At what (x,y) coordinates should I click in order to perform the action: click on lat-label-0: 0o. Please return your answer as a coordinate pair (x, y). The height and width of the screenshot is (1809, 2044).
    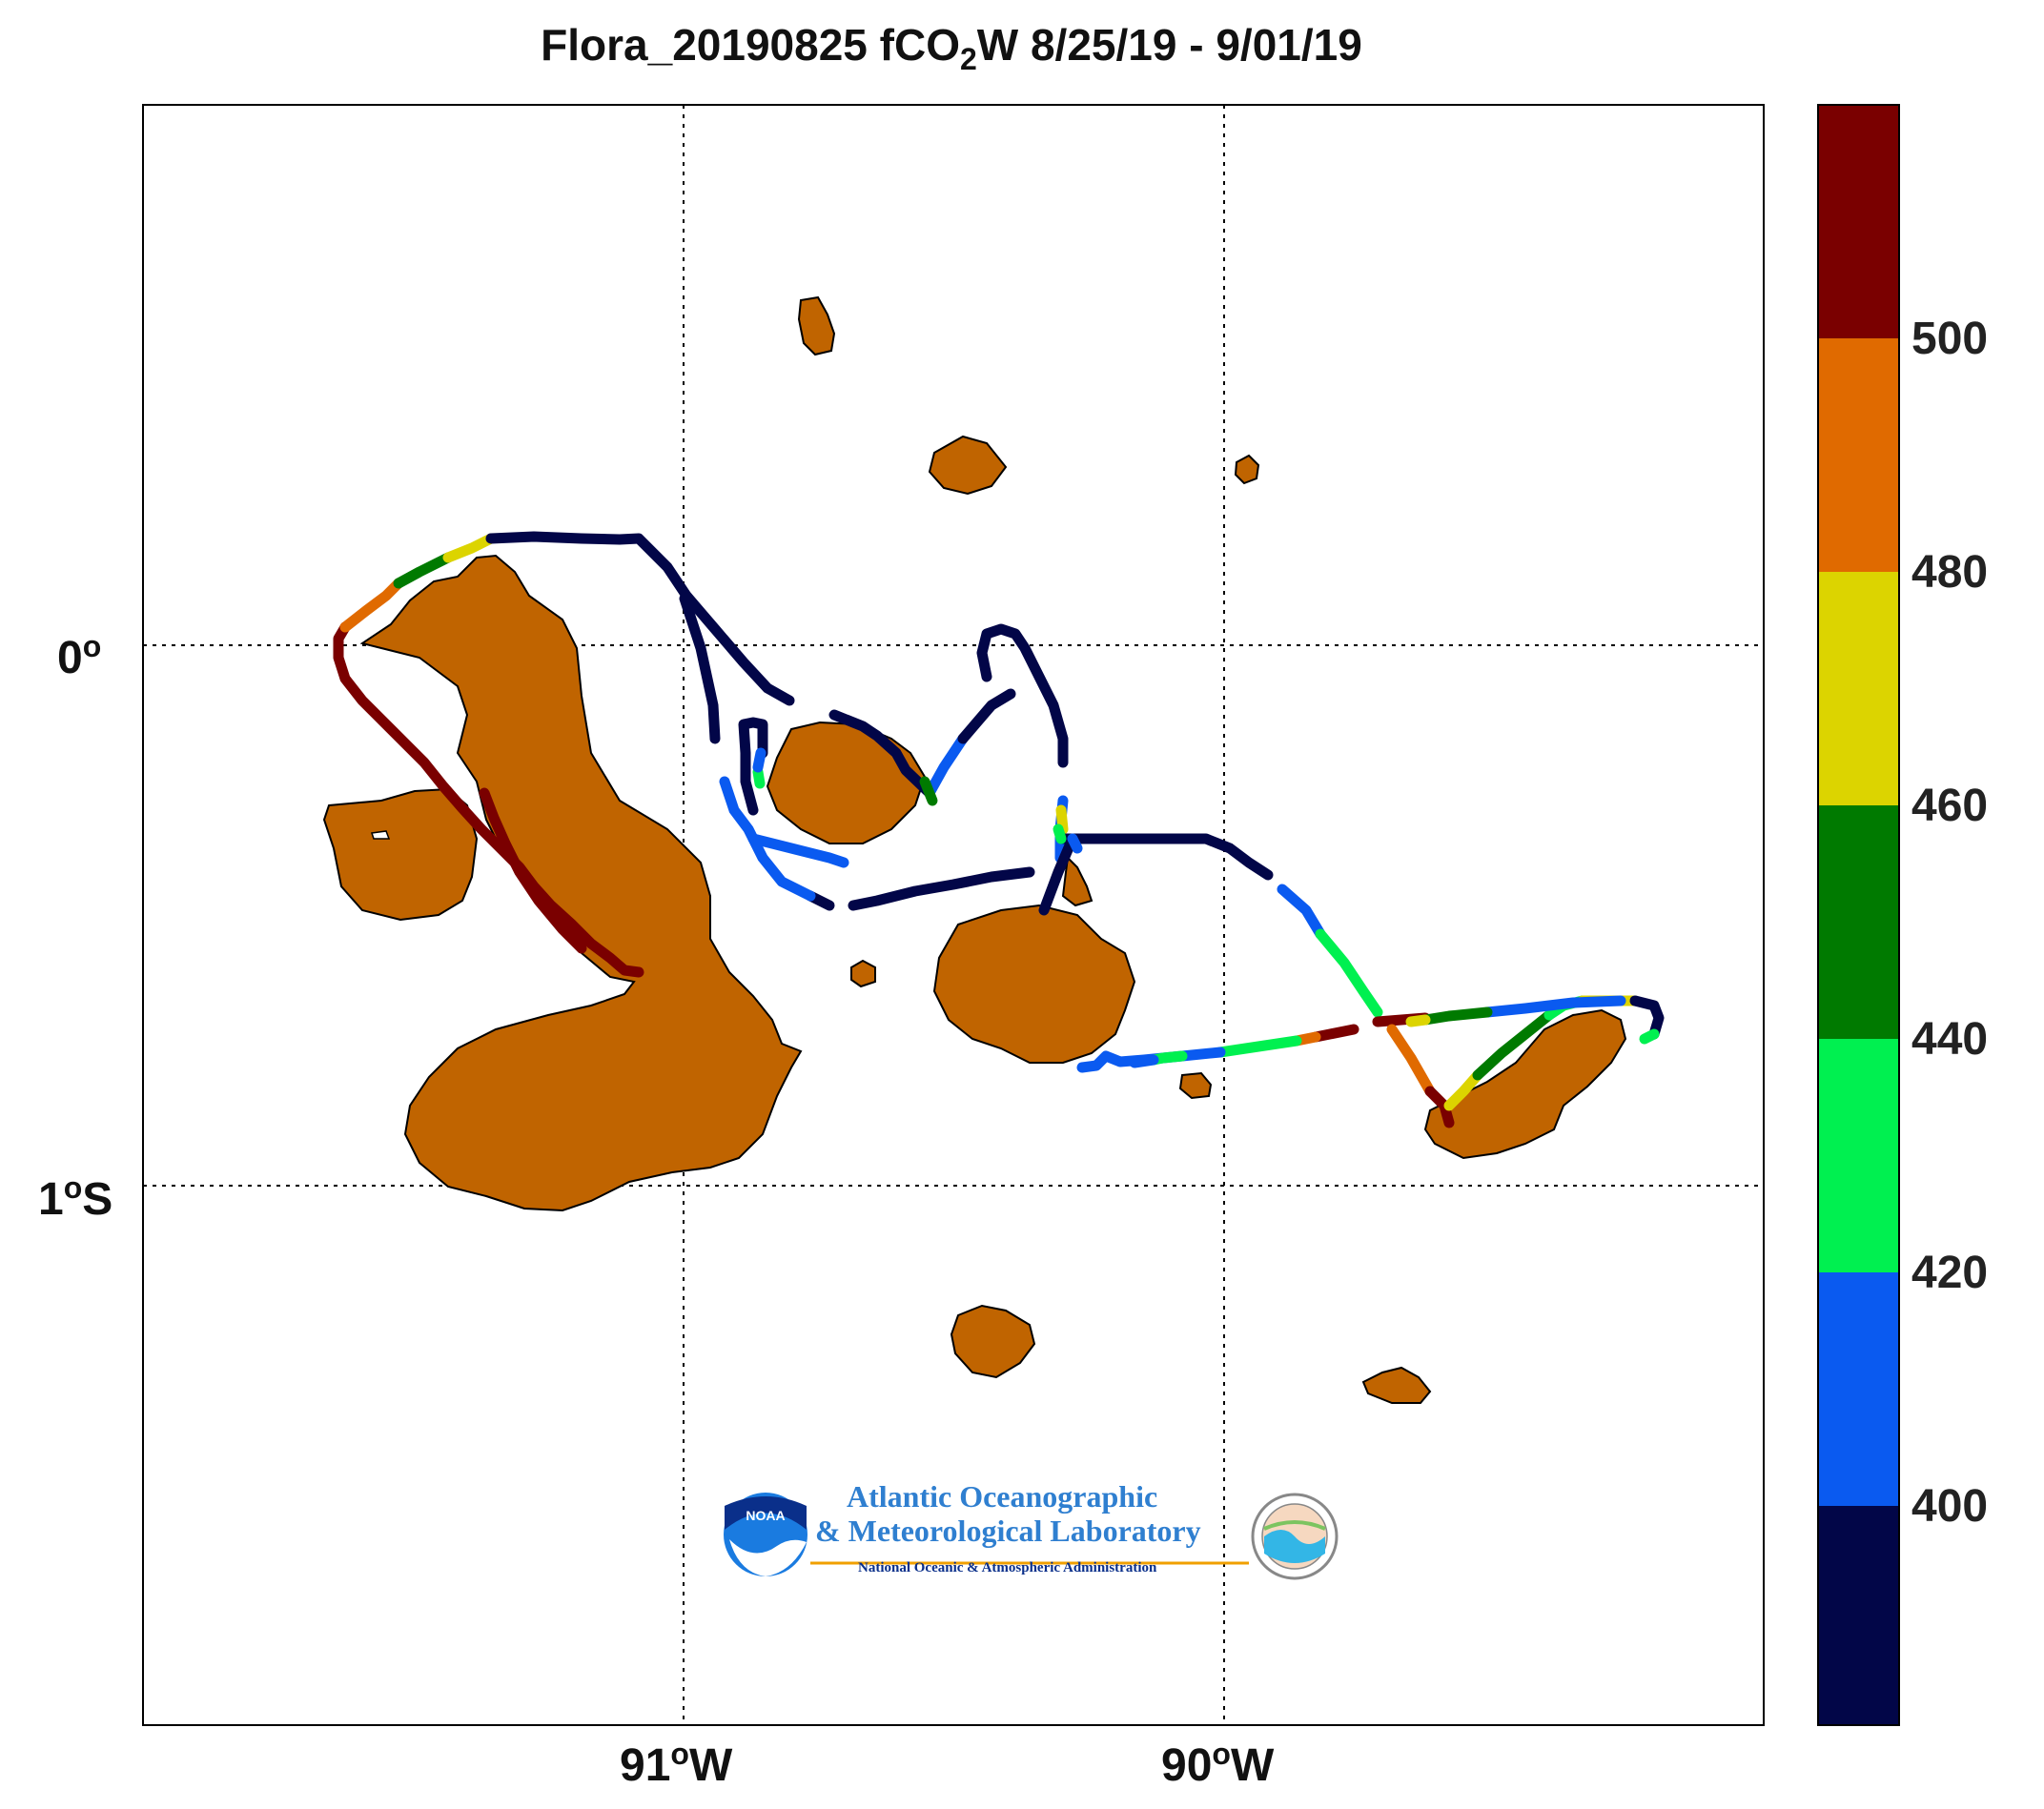
    Looking at the image, I should click on (79, 656).